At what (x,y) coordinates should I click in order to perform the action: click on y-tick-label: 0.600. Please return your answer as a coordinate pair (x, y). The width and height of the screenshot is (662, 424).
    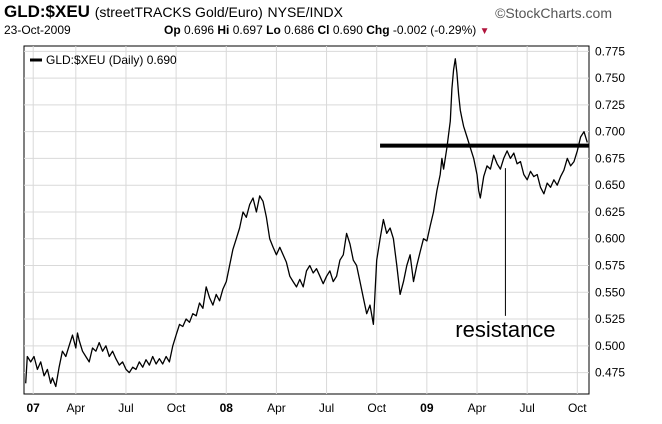
    Looking at the image, I should click on (610, 239).